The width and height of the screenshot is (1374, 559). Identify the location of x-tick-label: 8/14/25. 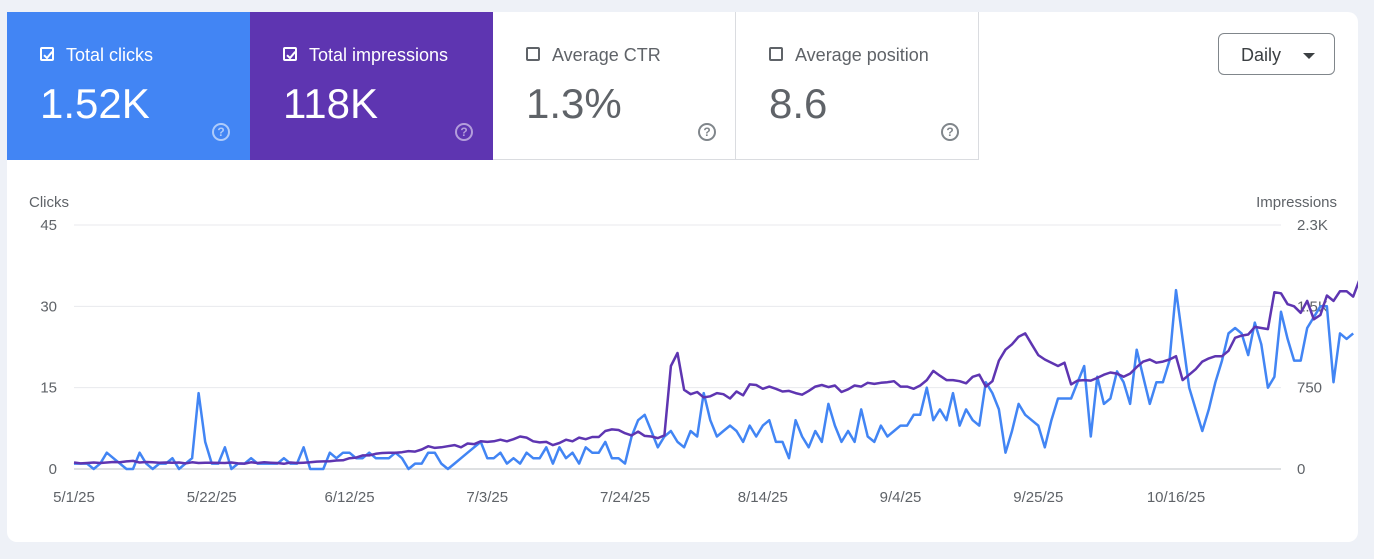
(763, 497).